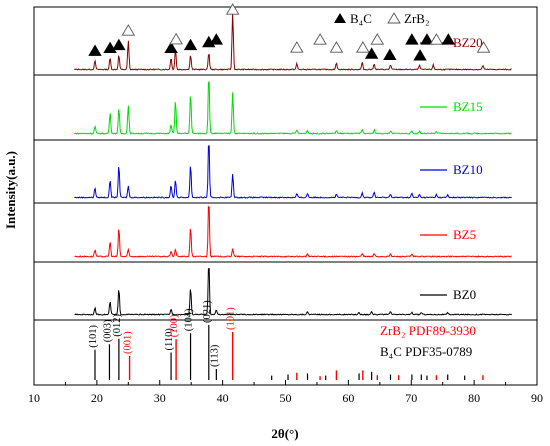 The image size is (550, 446). Describe the element at coordinates (293, 231) in the screenshot. I see `trace-bz5` at that location.